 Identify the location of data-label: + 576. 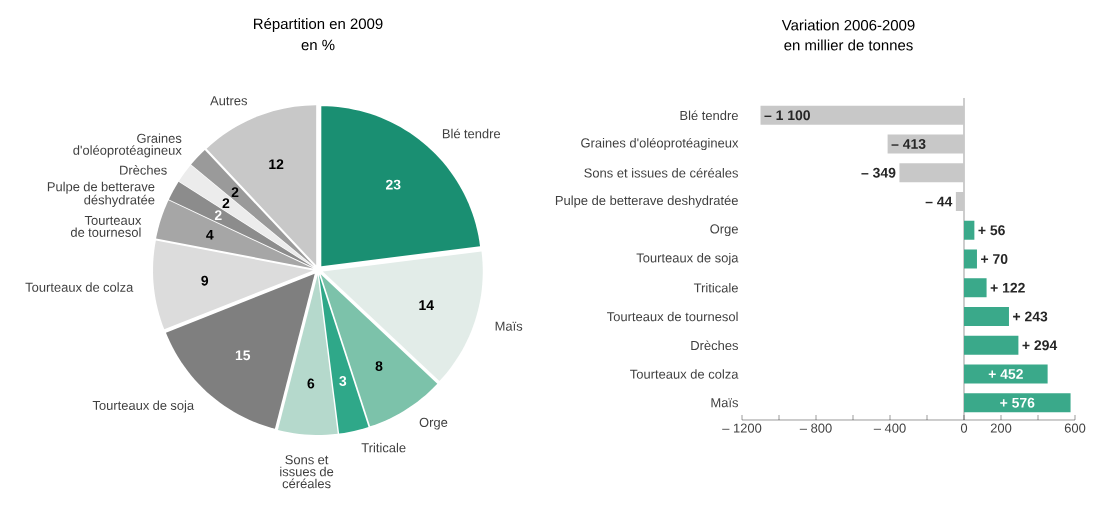
(1017, 402).